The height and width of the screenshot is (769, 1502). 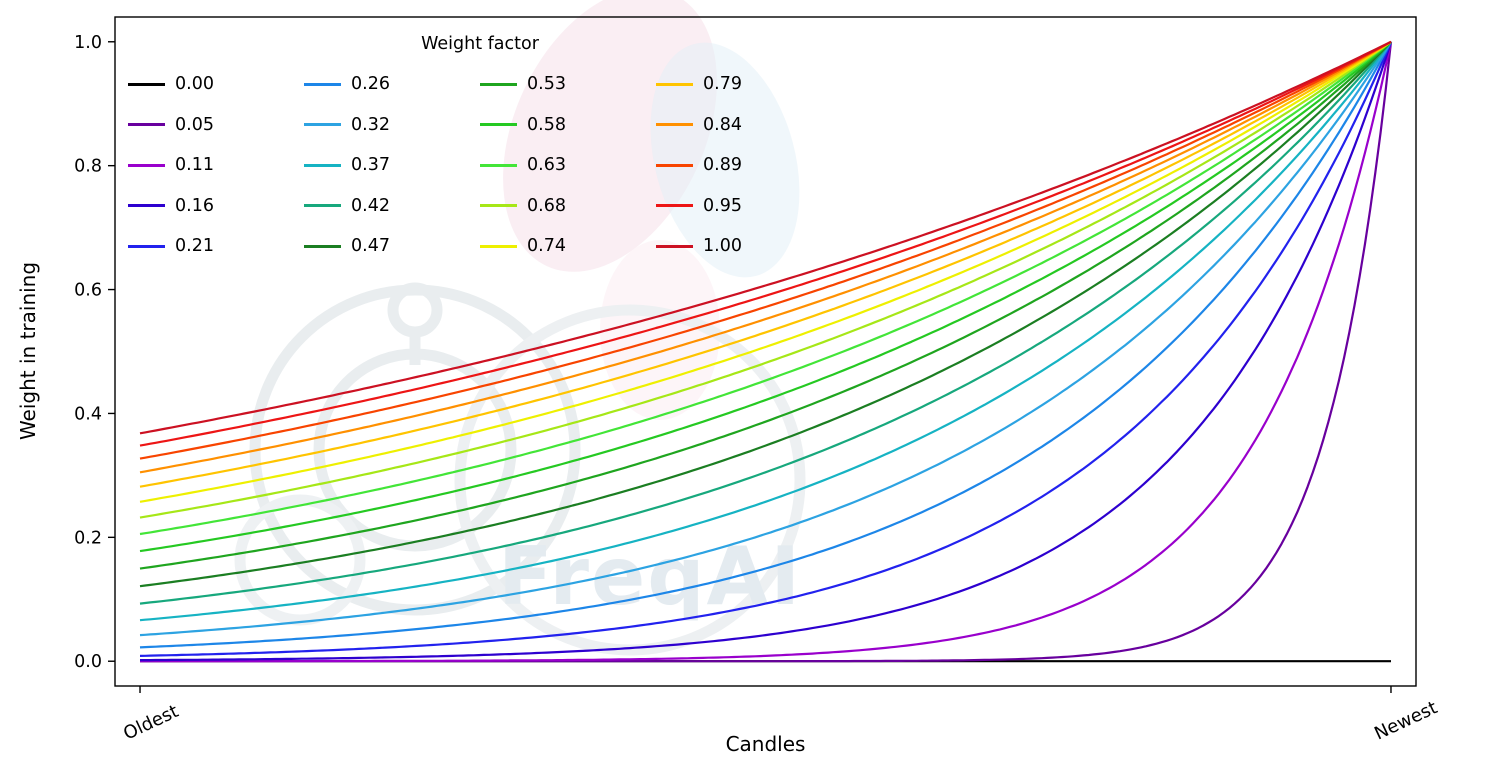 I want to click on legend-label: 0.37, so click(x=370, y=165).